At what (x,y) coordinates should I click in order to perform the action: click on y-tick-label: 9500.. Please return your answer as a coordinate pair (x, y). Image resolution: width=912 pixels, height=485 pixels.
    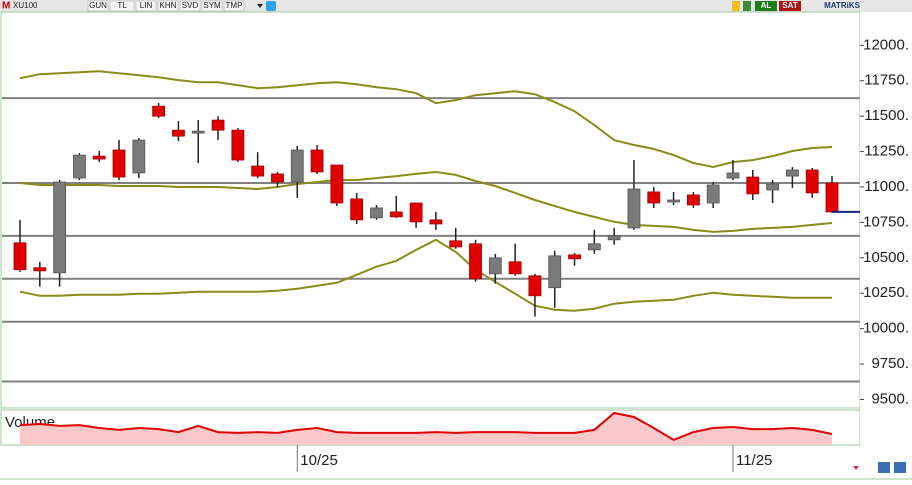
    Looking at the image, I should click on (890, 398).